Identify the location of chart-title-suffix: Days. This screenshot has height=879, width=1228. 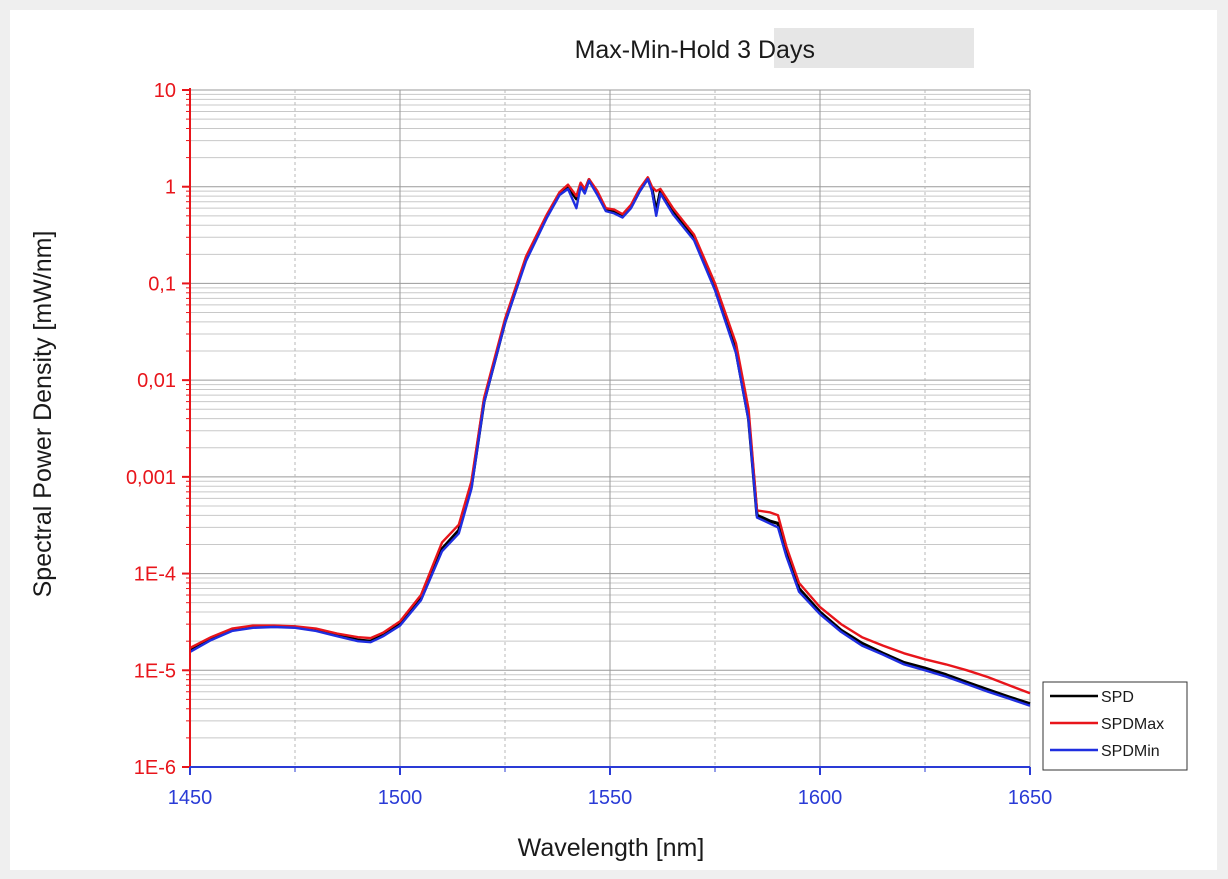
(786, 50).